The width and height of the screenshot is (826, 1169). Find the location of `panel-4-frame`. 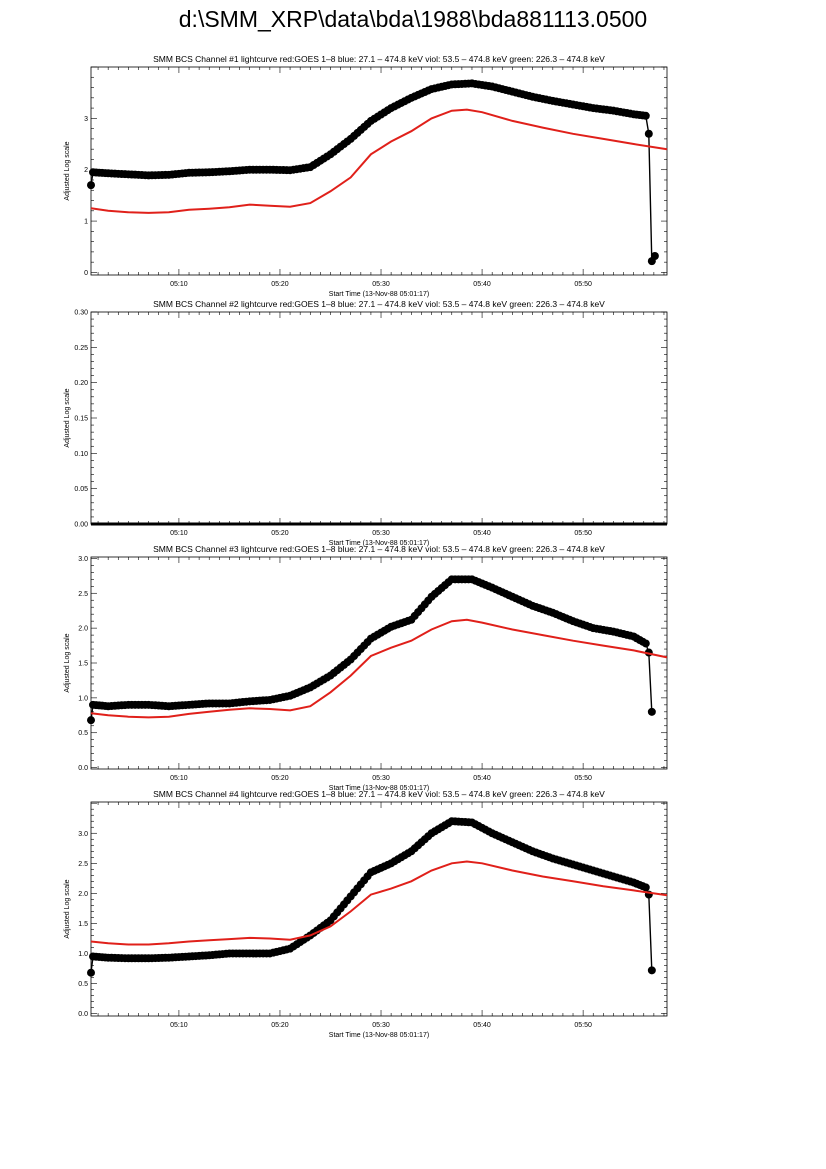

panel-4-frame is located at coordinates (379, 909).